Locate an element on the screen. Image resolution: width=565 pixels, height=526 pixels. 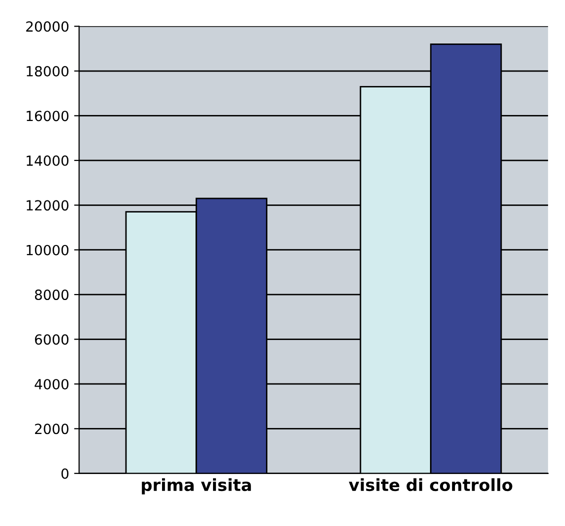
y-tick-label: 12000 is located at coordinates (47, 205).